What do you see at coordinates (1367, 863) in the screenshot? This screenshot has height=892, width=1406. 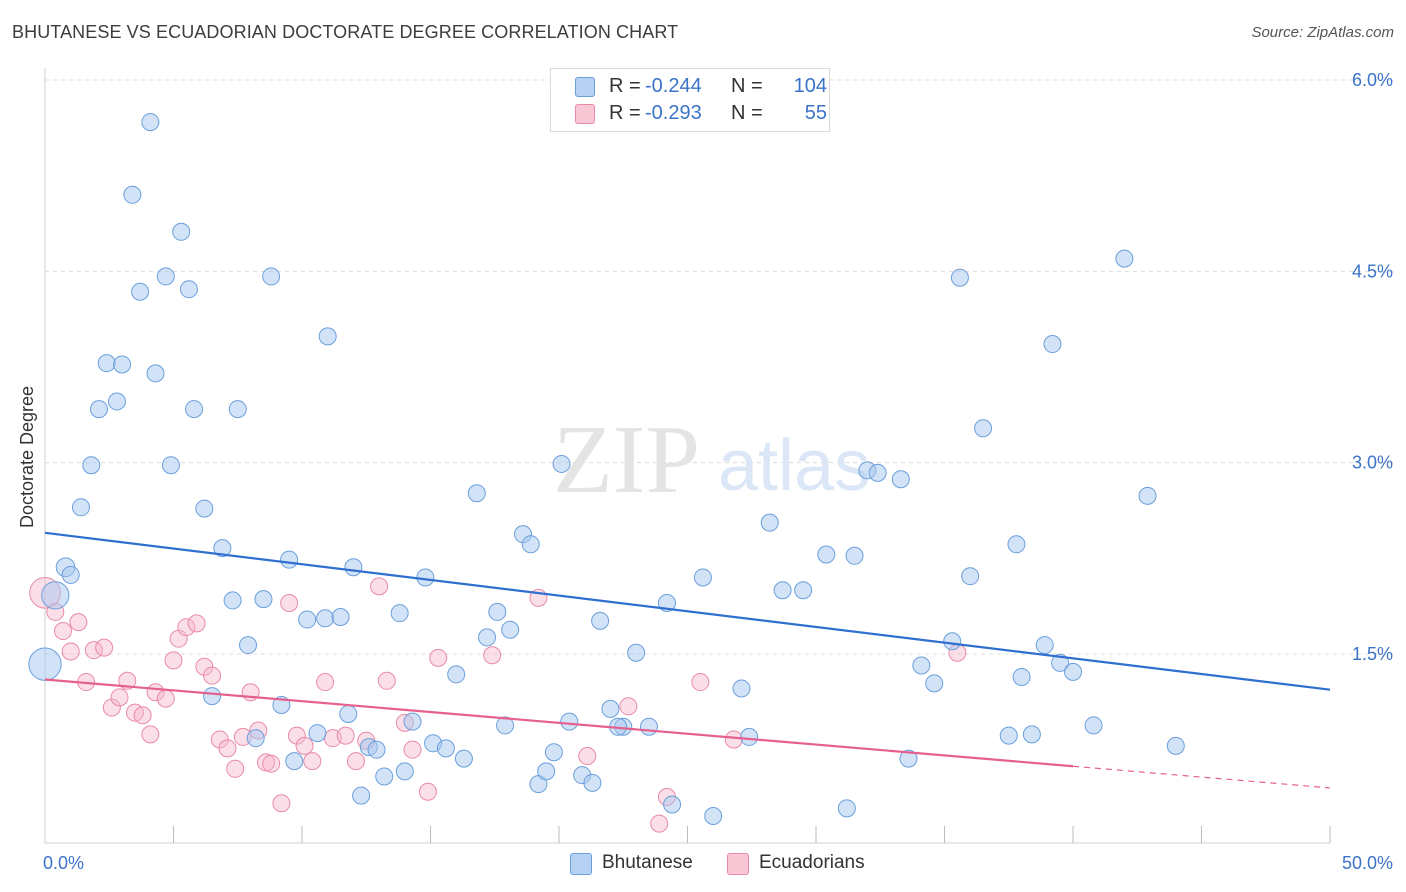 I see `x-tick-label: 50.0%` at bounding box center [1367, 863].